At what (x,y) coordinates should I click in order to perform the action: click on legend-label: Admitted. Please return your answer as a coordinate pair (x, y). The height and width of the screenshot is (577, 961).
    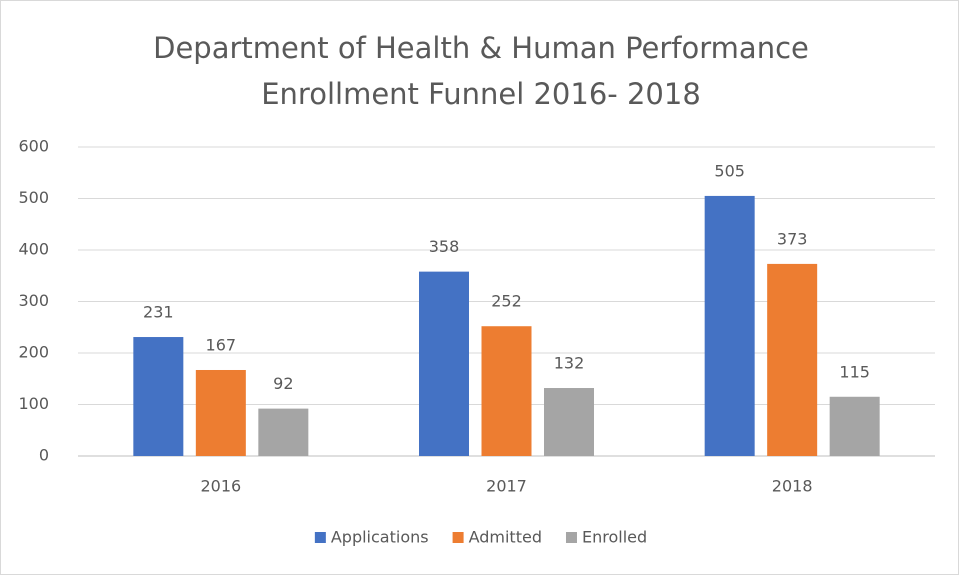
    Looking at the image, I should click on (505, 537).